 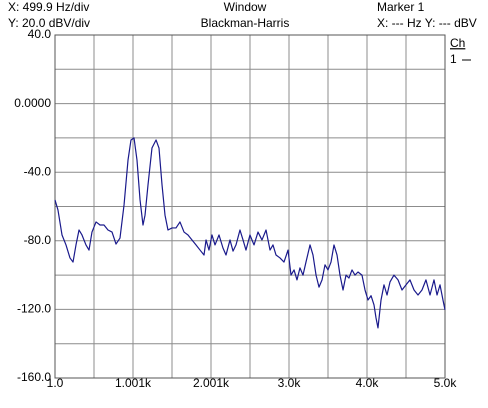 I want to click on legend-title: Ch, so click(x=457, y=43).